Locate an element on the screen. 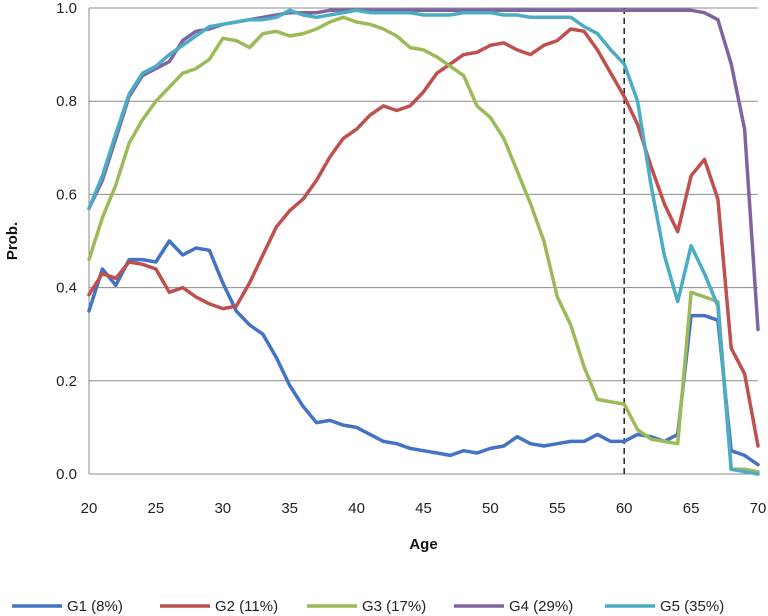 Image resolution: width=768 pixels, height=616 pixels. x-tick-label: 70 is located at coordinates (758, 508).